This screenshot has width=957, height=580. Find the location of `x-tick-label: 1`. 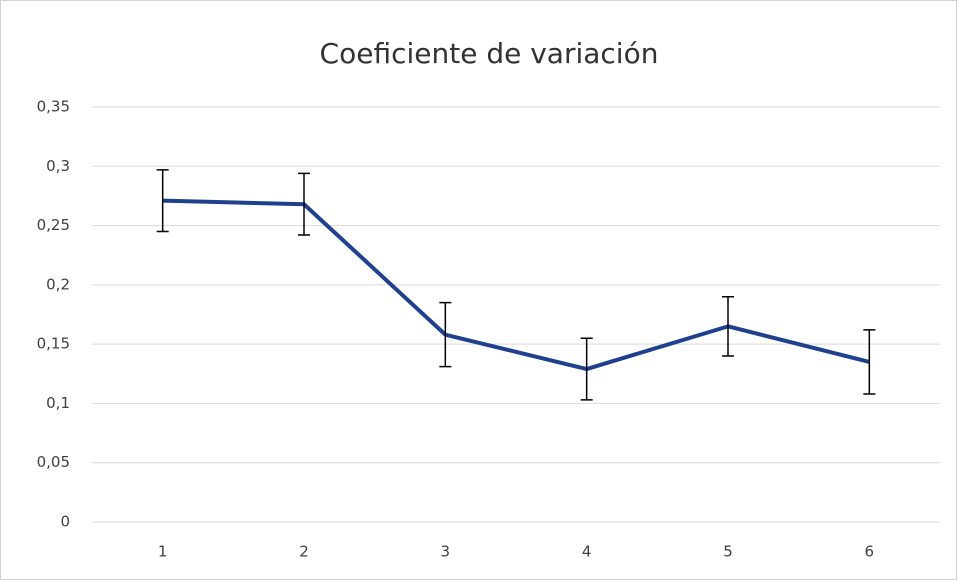

x-tick-label: 1 is located at coordinates (163, 552).